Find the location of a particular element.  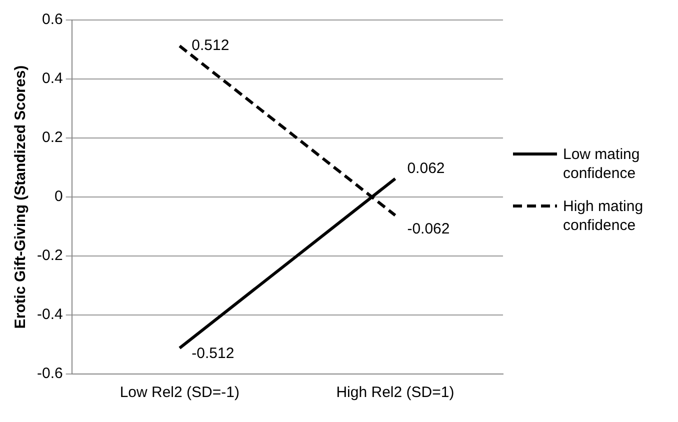

data-label: -0.512 is located at coordinates (213, 353).